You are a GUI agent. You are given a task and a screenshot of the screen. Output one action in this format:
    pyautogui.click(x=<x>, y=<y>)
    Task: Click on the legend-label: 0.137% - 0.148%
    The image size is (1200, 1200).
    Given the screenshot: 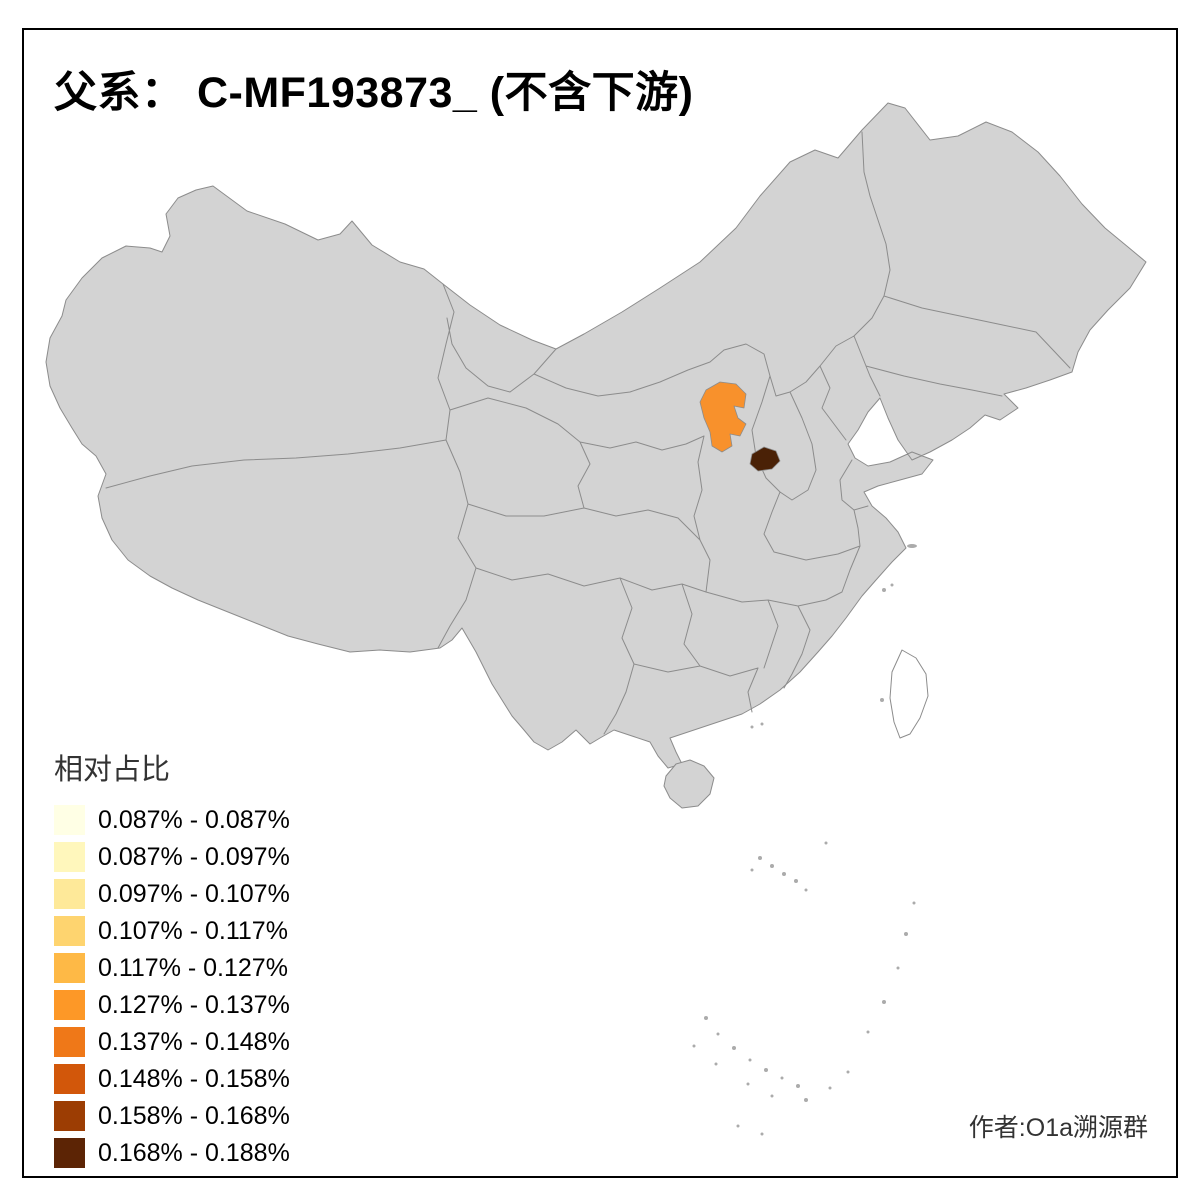 What is the action you would take?
    pyautogui.click(x=194, y=1041)
    